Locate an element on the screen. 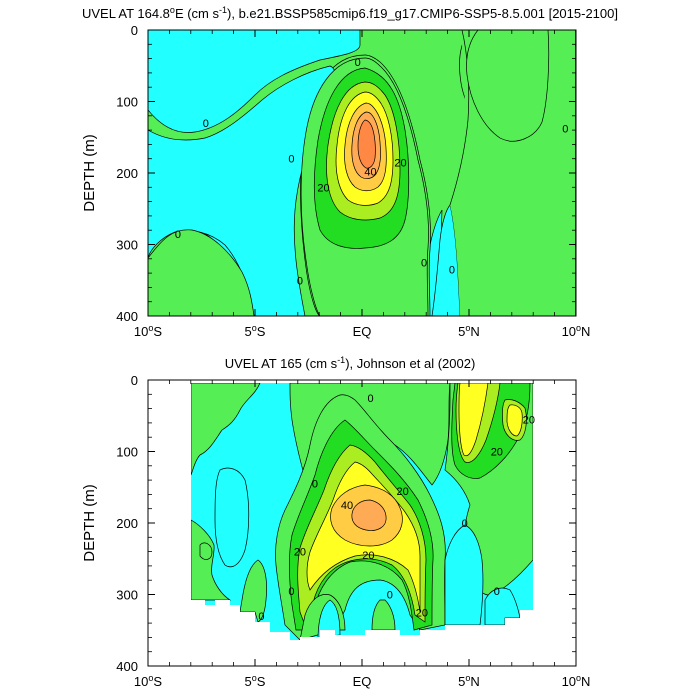 Image resolution: width=700 pixels, height=700 pixels. panel-bottom-ylabel: DEPTH (m) is located at coordinates (89, 523).